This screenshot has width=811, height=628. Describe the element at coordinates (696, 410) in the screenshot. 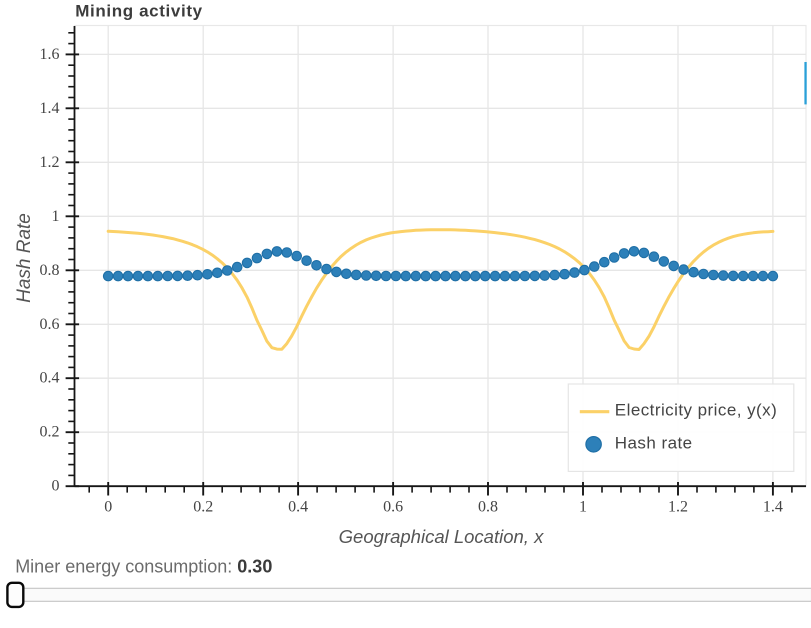

I see `svg-text: Electricity price, y(x)` at that location.